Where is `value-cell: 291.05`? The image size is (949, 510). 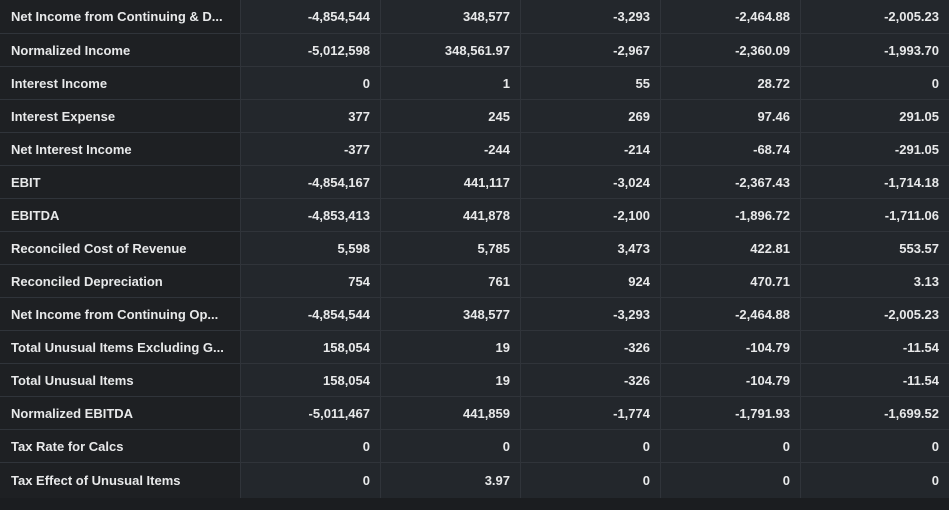 value-cell: 291.05 is located at coordinates (875, 116).